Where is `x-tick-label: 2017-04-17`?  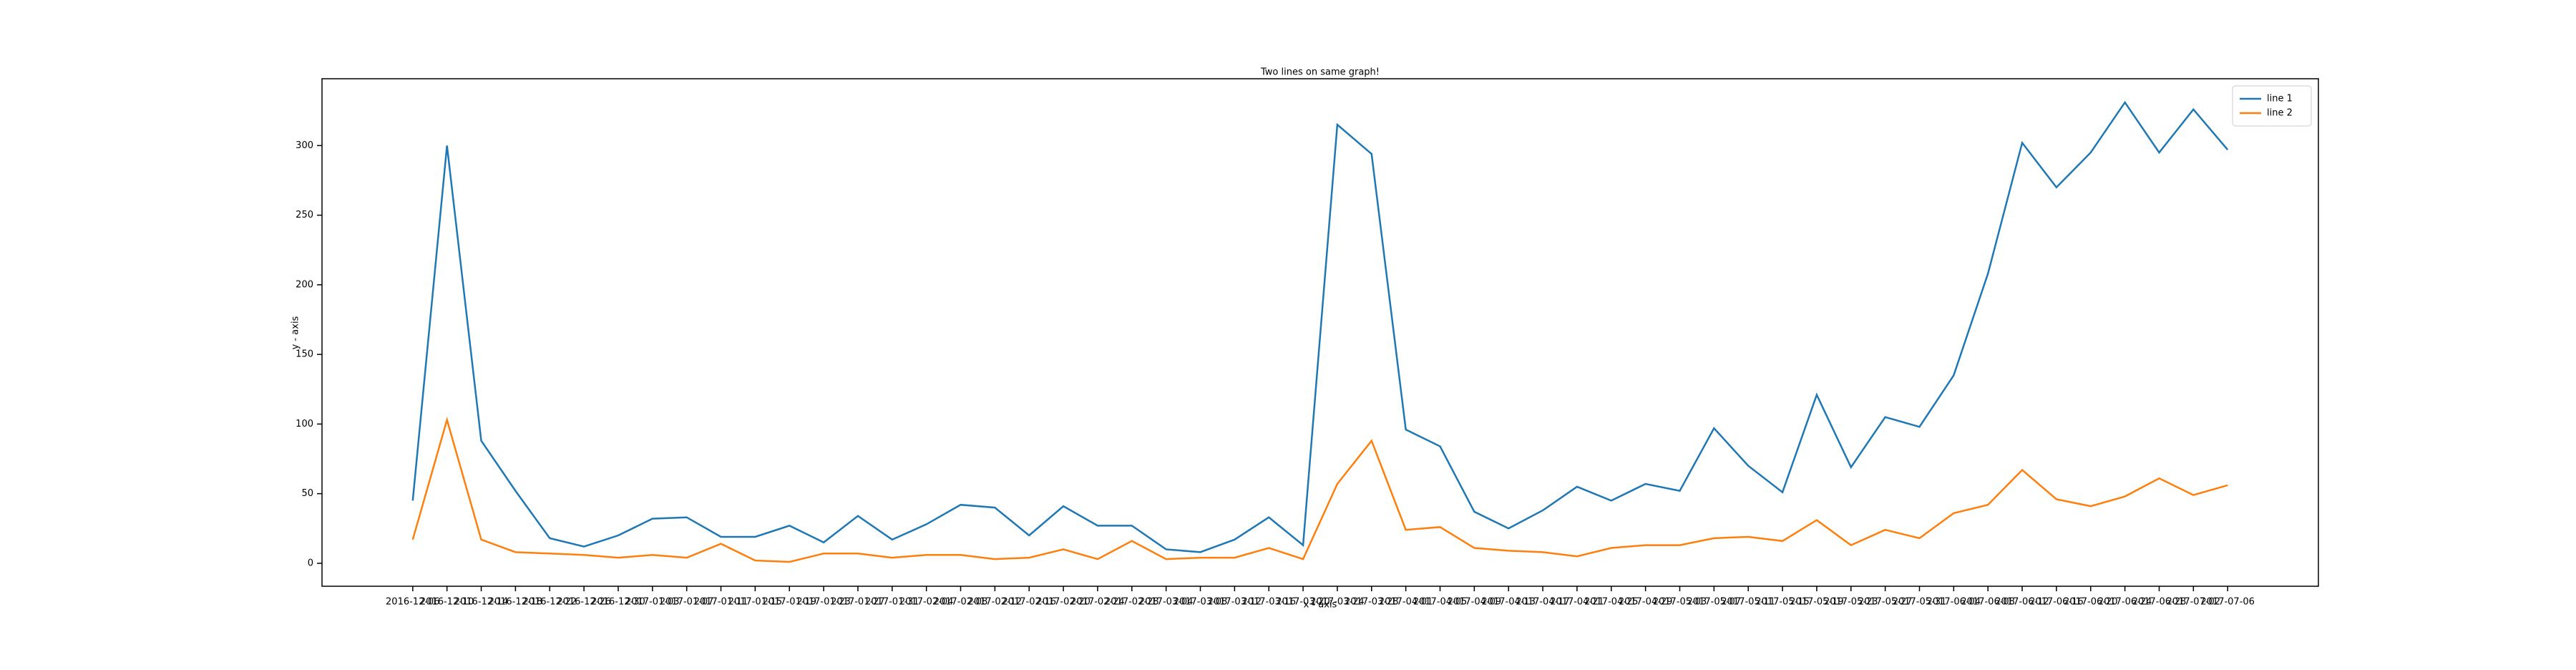
x-tick-label: 2017-04-17 is located at coordinates (1543, 602).